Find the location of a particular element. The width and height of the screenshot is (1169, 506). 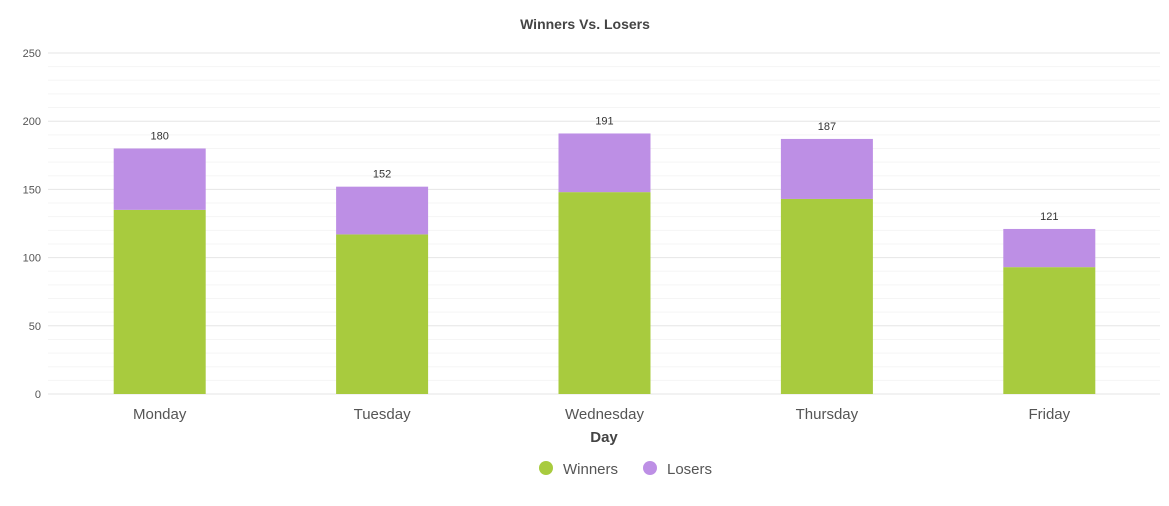

bar-losers-wednesday is located at coordinates (604, 163).